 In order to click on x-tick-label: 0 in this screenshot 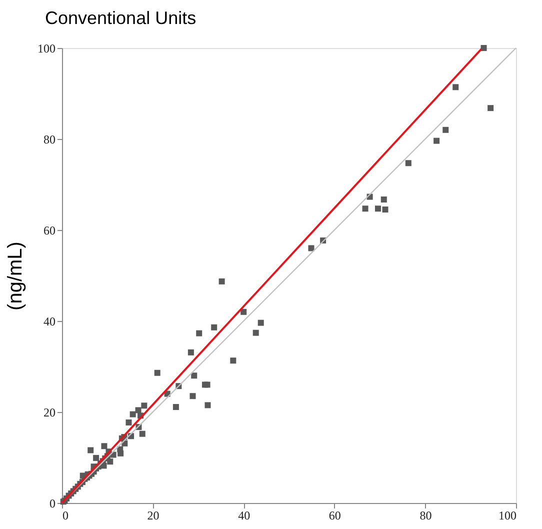, I will do `click(65, 515)`.